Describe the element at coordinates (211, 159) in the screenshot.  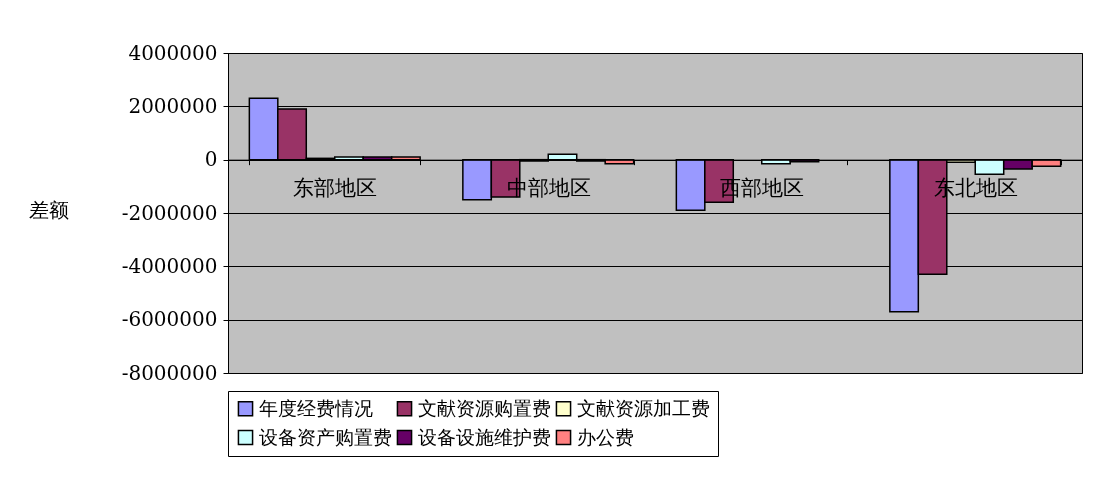
I see `y-tick-label: 0` at that location.